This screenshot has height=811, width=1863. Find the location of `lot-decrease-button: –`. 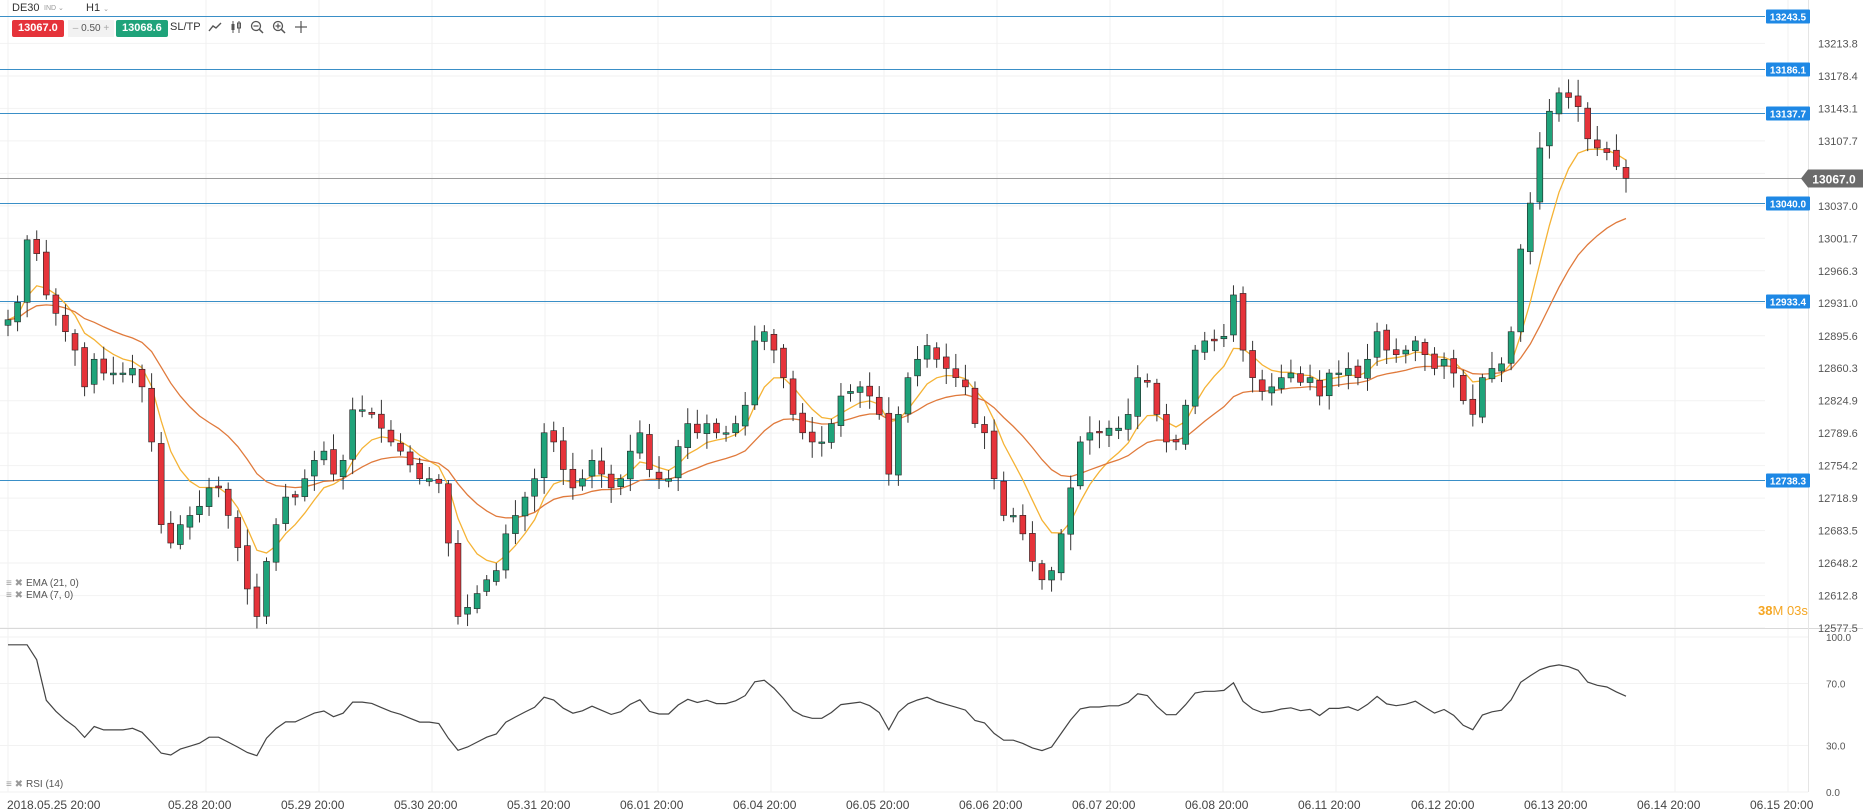

lot-decrease-button: – is located at coordinates (75, 28).